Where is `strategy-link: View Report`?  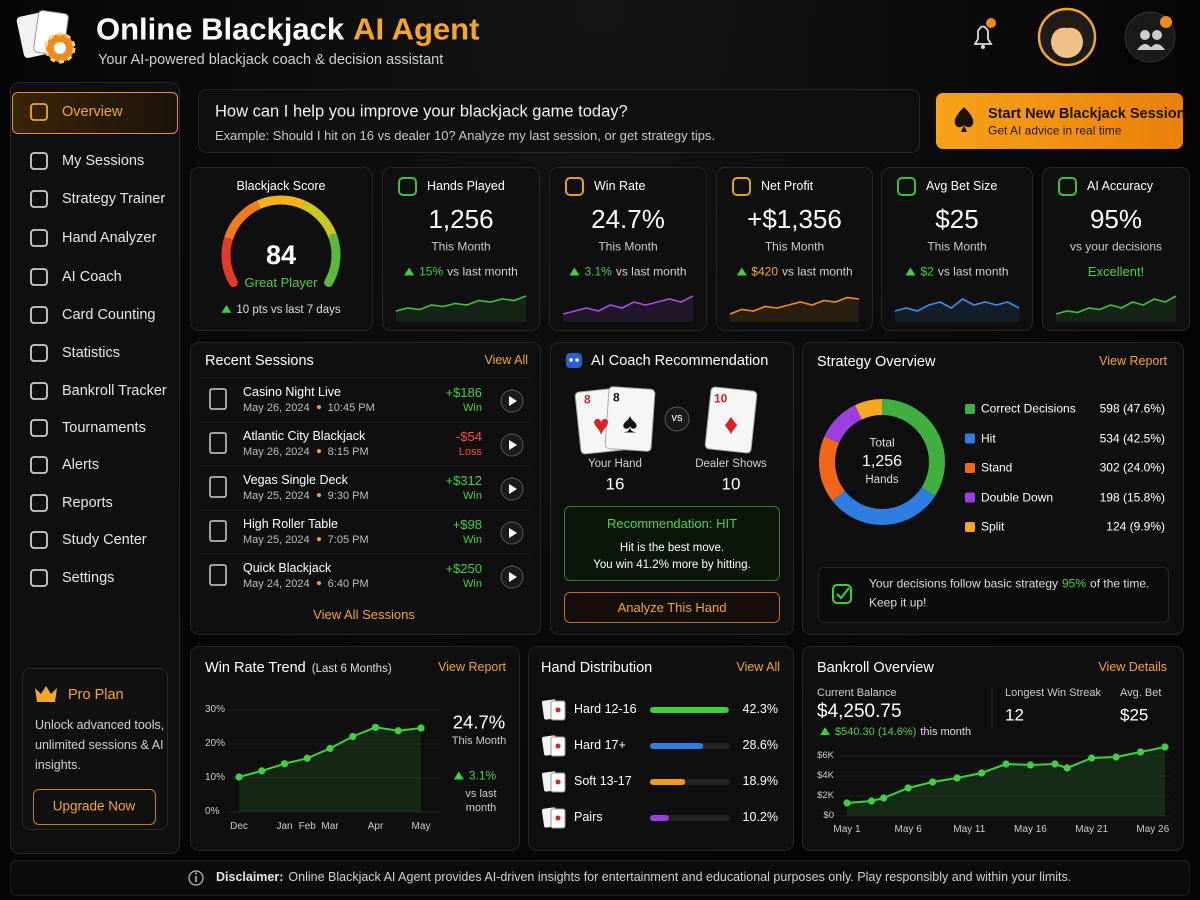
strategy-link: View Report is located at coordinates (1133, 361).